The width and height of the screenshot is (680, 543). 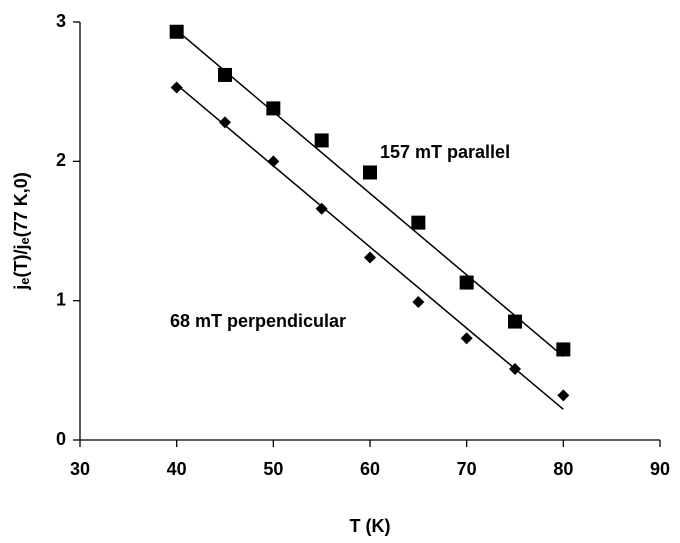 I want to click on annotation: 68 mT perpendicular, so click(x=258, y=321).